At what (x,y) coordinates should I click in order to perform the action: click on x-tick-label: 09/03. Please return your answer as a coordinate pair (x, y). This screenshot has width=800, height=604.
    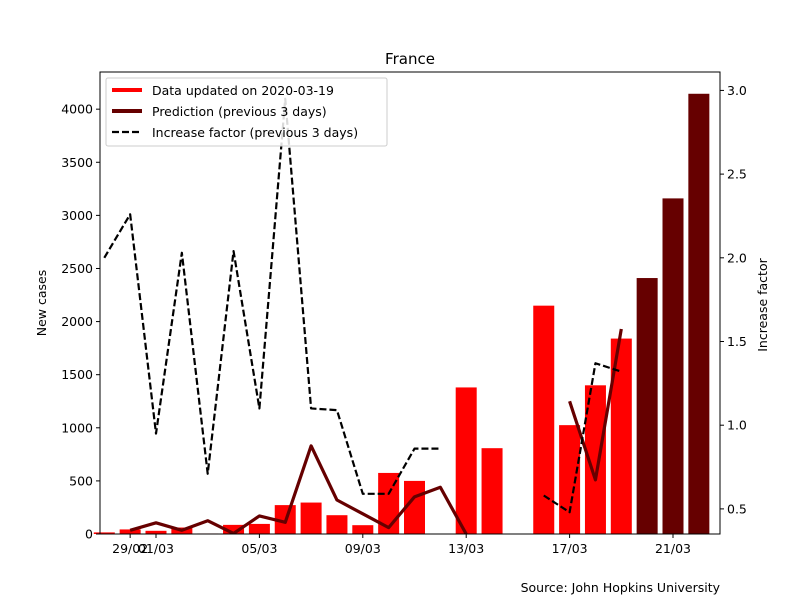
    Looking at the image, I should click on (363, 548).